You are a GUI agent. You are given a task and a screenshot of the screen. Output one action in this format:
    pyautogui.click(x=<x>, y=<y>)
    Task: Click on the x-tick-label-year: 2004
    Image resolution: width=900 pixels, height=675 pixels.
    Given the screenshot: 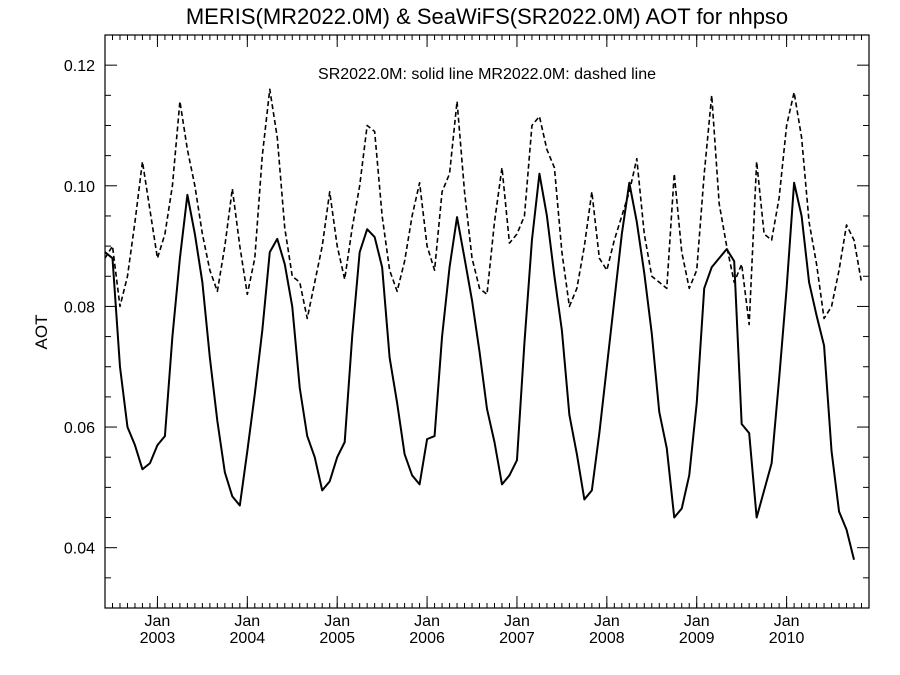 What is the action you would take?
    pyautogui.click(x=248, y=638)
    